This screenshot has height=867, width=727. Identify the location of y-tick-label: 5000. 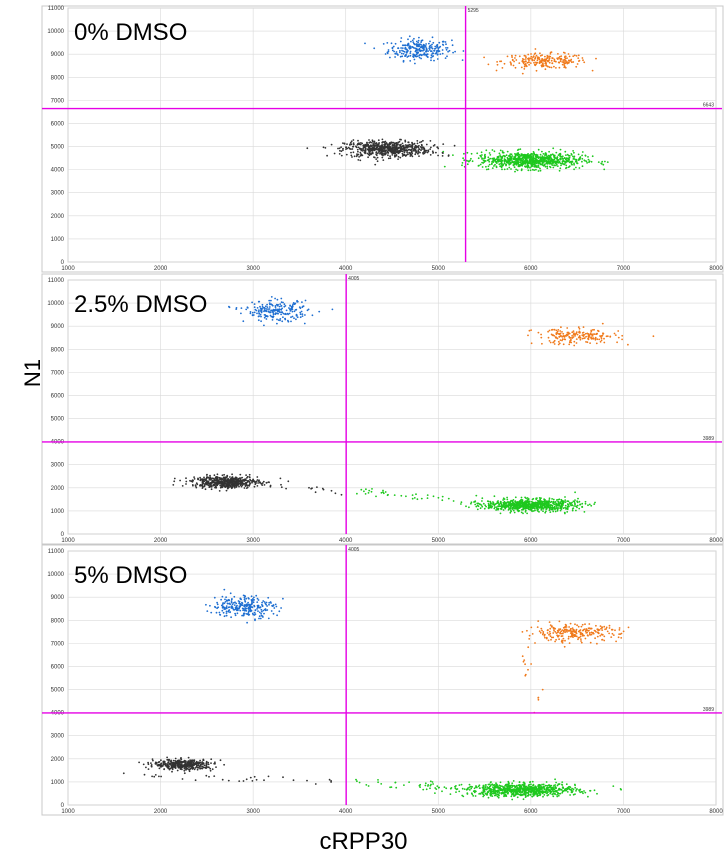
(58, 691).